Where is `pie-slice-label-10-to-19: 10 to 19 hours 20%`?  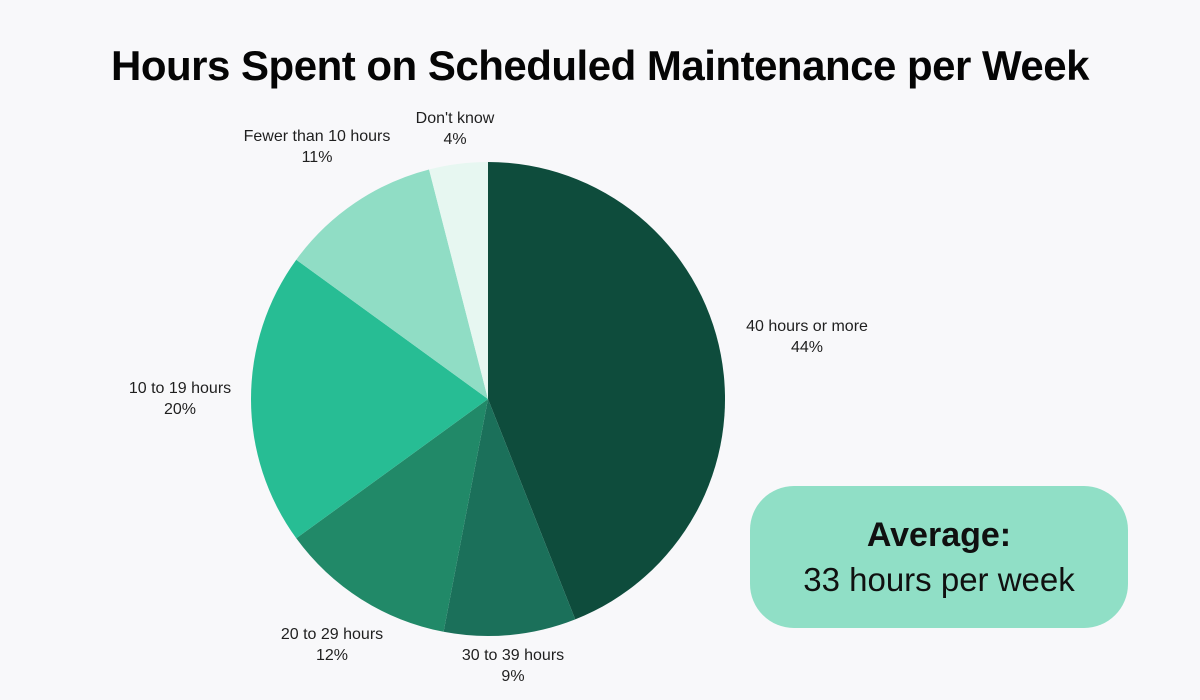
pie-slice-label-10-to-19: 10 to 19 hours 20% is located at coordinates (180, 399).